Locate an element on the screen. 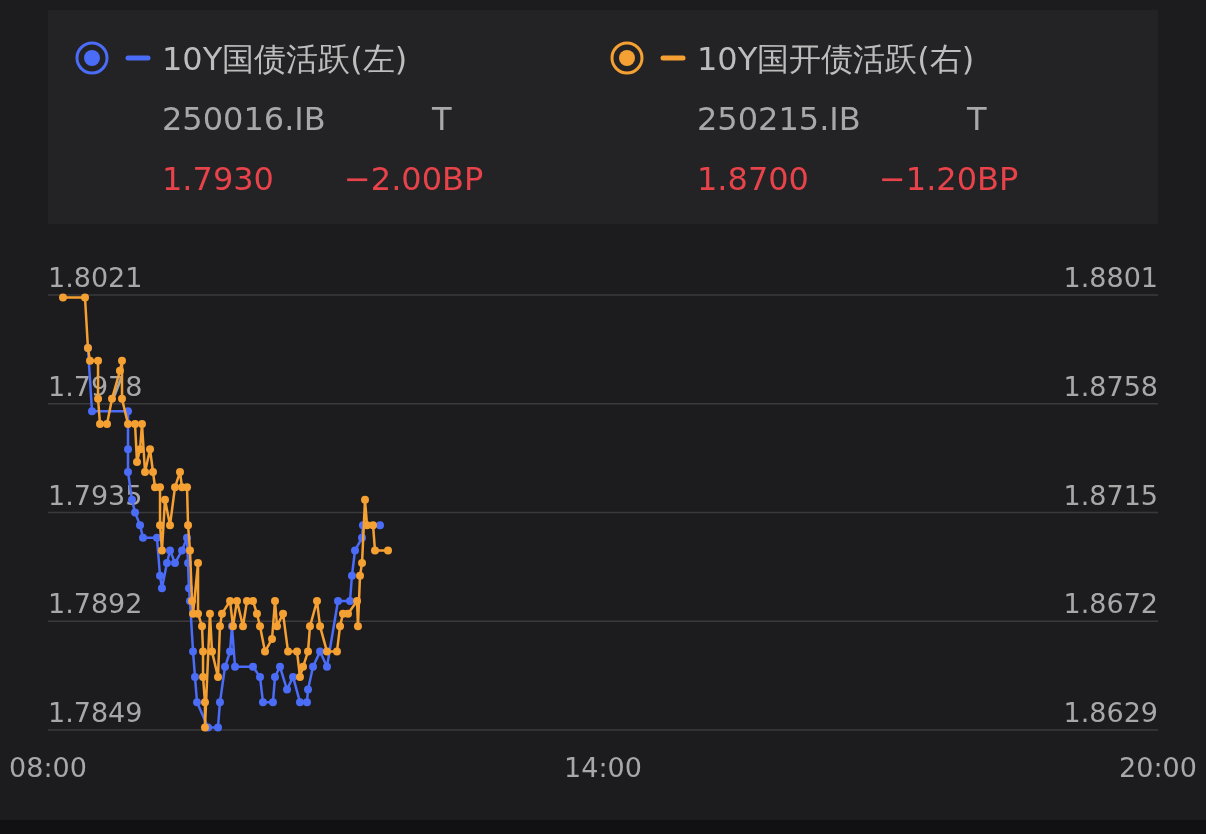  text: 250016.IB is located at coordinates (244, 119).